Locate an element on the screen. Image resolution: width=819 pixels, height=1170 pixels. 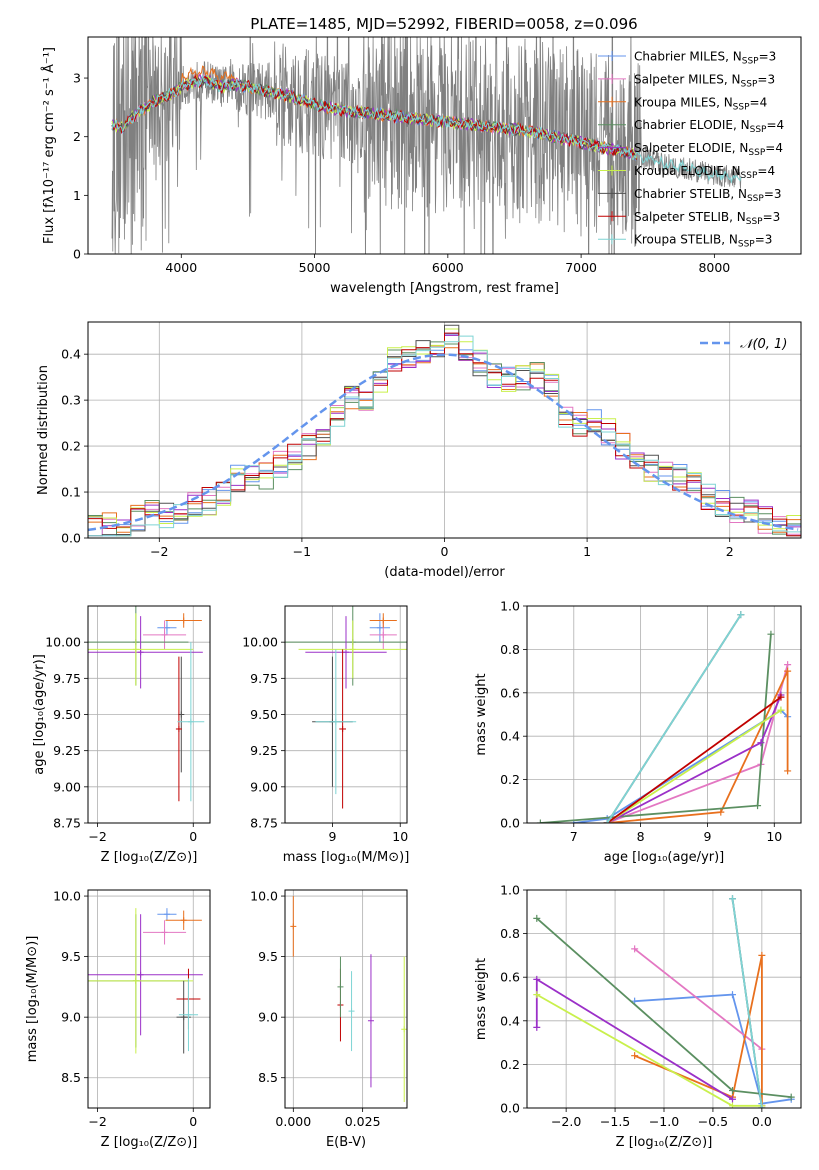
x-tick-label: 5000 is located at coordinates (315, 267).